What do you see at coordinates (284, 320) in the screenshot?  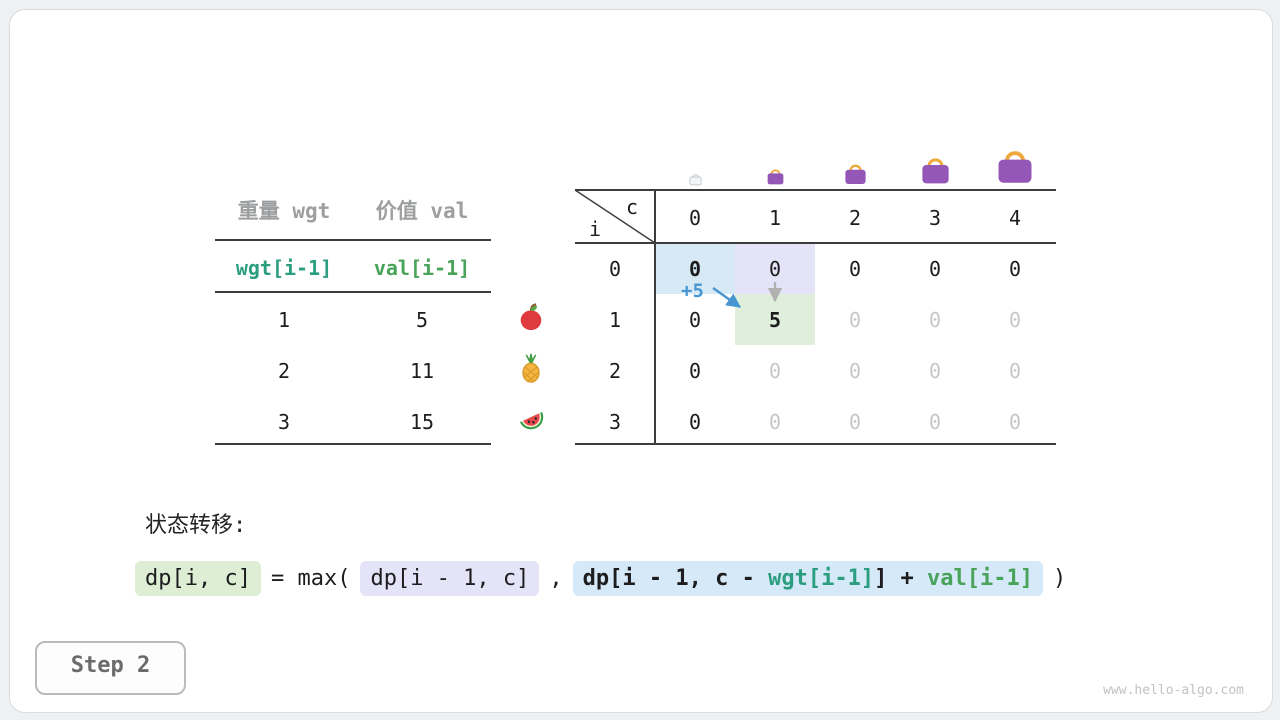 I see `item-1-weight: 1` at bounding box center [284, 320].